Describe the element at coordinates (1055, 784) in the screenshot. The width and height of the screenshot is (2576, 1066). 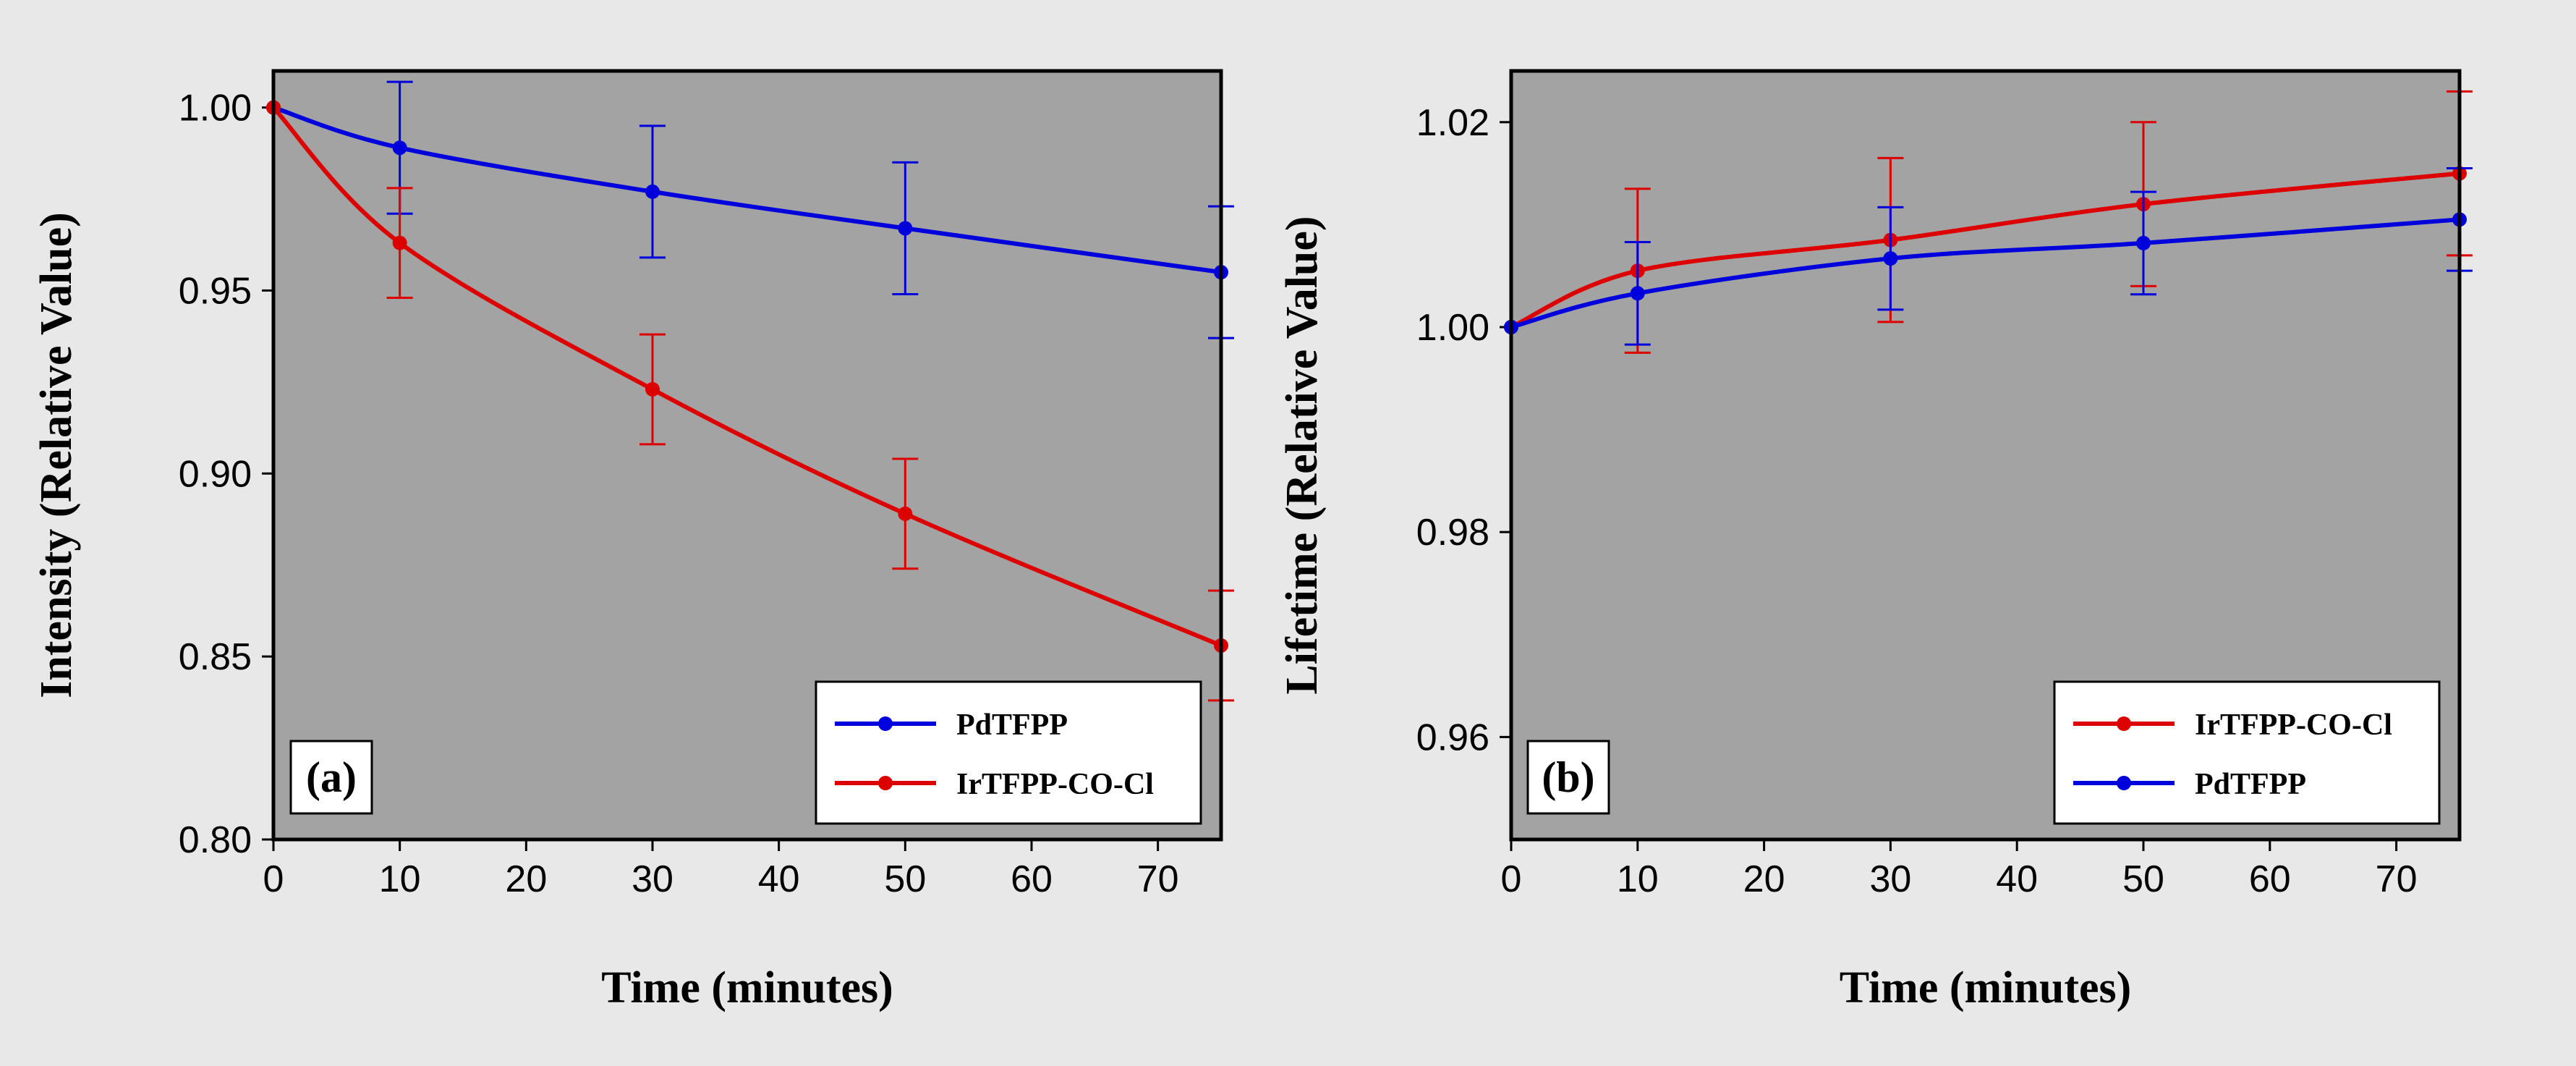
I see `chart1-legend-label: IrTFPP-CO-Cl` at that location.